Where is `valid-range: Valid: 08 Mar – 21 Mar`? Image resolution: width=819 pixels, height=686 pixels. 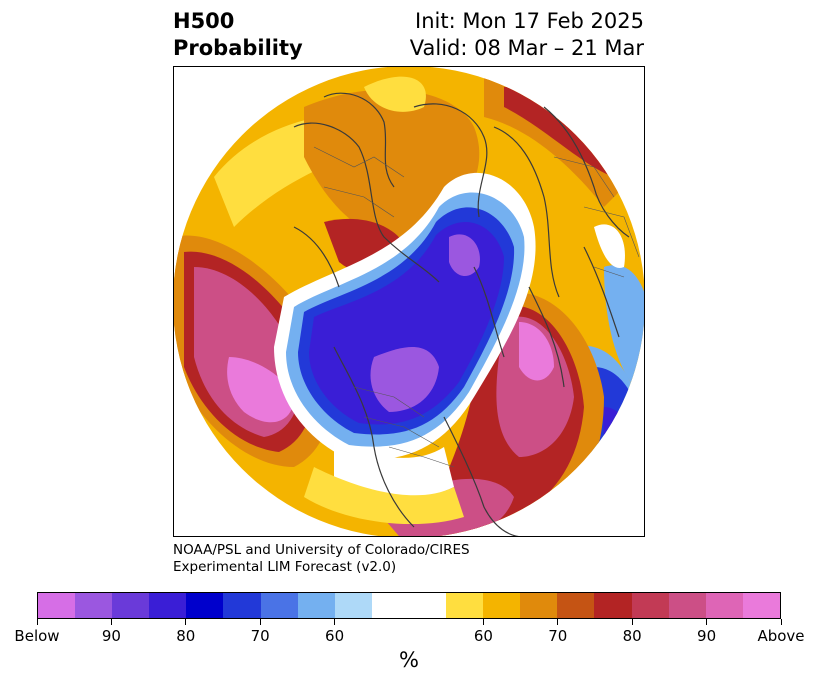 valid-range: Valid: 08 Mar – 21 Mar is located at coordinates (526, 48).